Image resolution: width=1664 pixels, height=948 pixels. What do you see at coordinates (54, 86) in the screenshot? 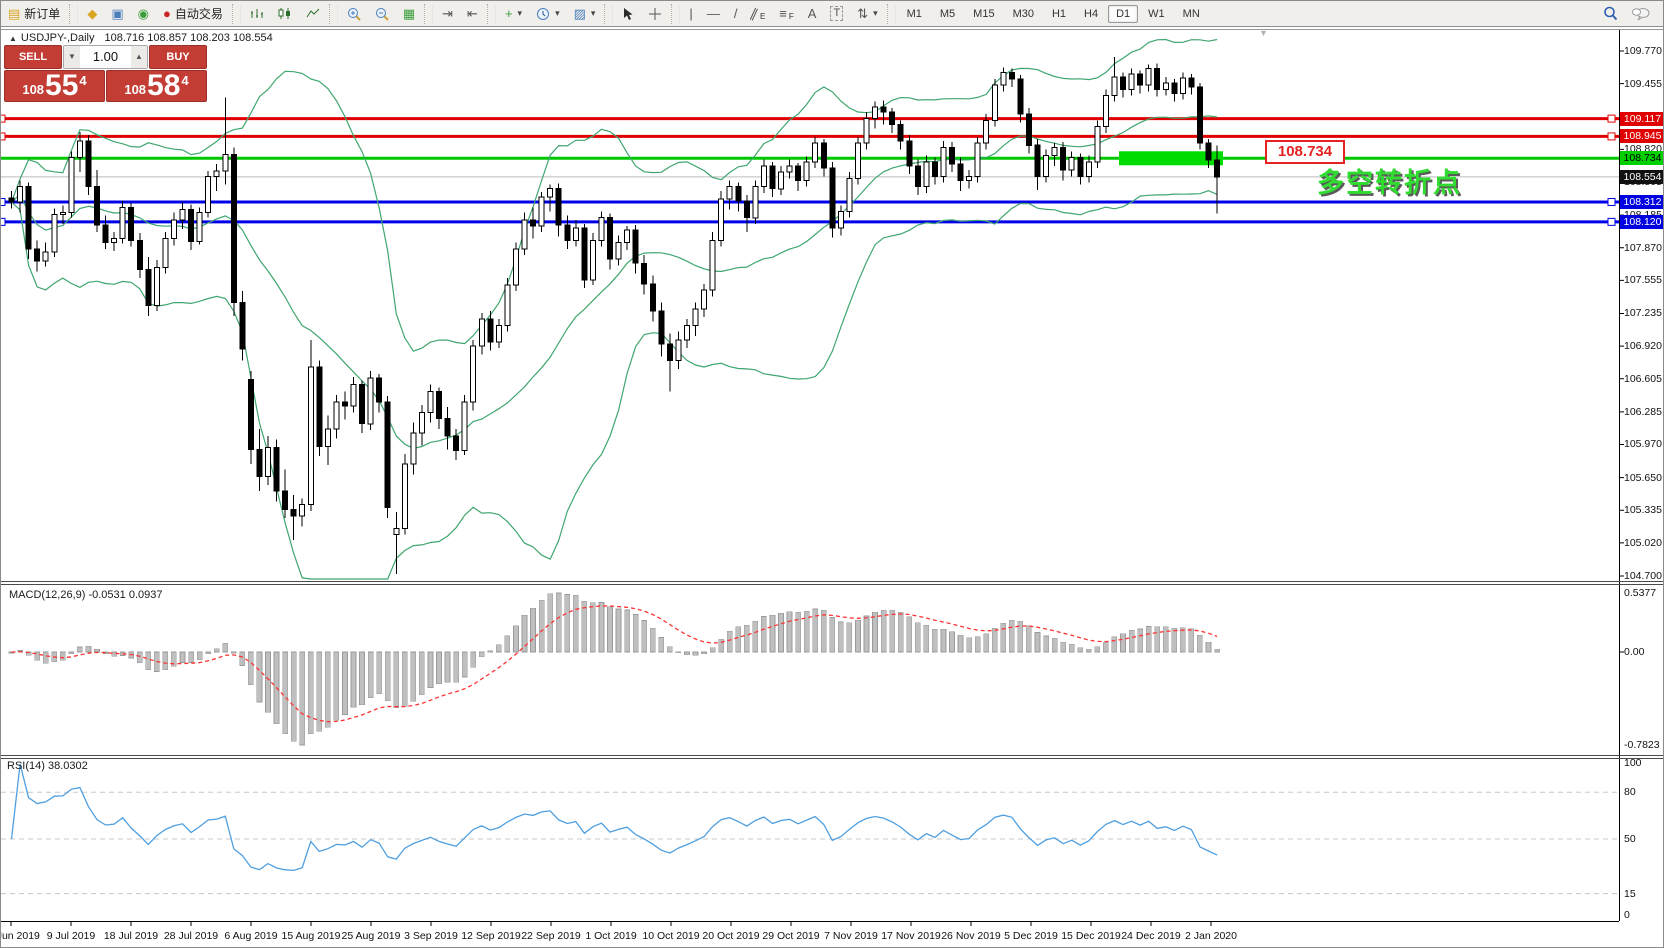
I see `sell-price-display: 108 55 4` at bounding box center [54, 86].